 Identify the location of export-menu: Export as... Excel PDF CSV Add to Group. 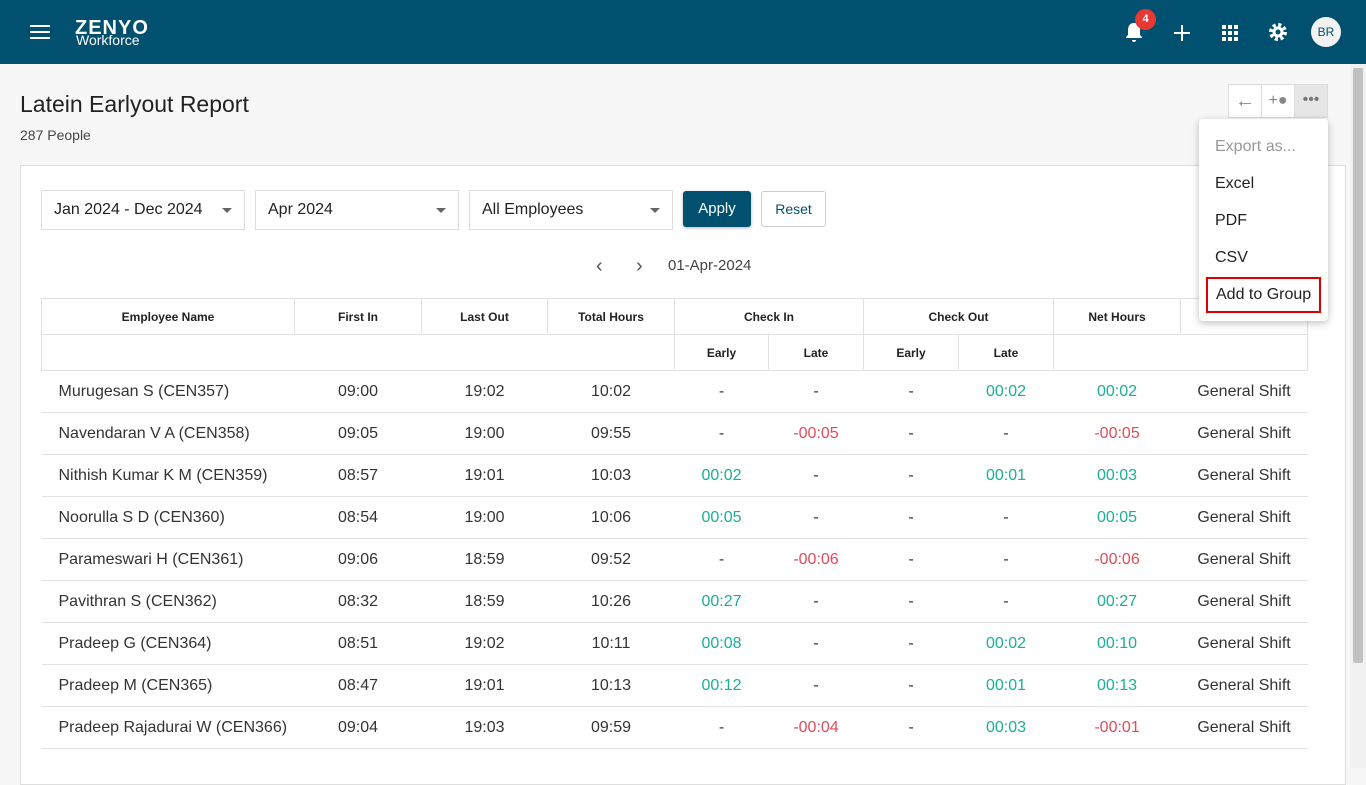
(1263, 220).